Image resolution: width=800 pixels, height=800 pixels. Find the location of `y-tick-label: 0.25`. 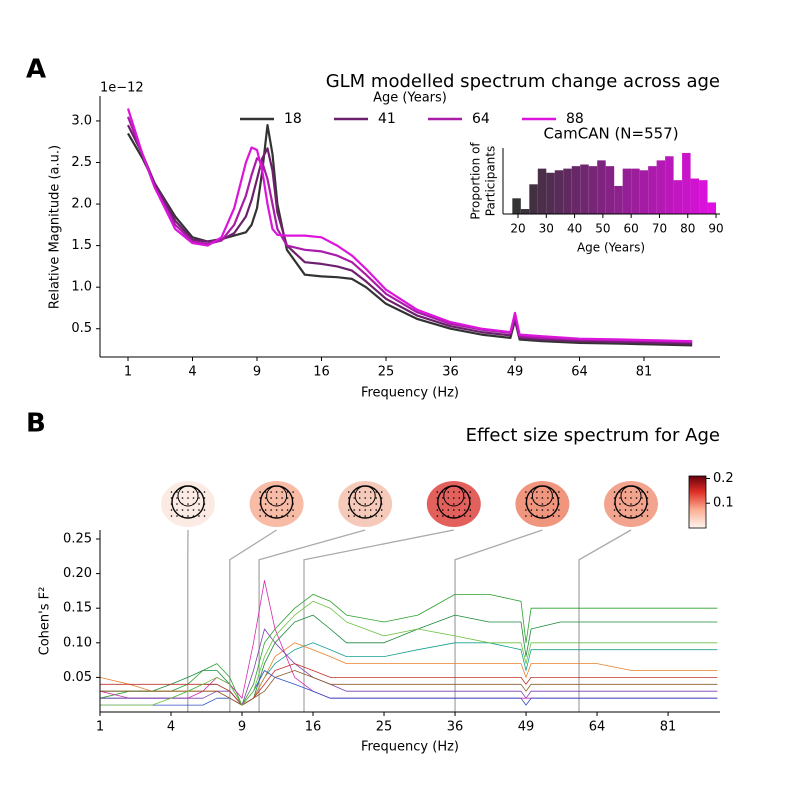

y-tick-label: 0.25 is located at coordinates (77, 538).